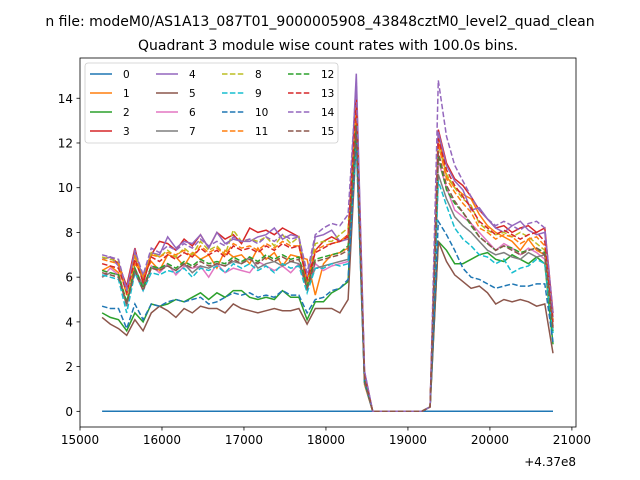  What do you see at coordinates (192, 113) in the screenshot?
I see `legend-label-6: 6` at bounding box center [192, 113].